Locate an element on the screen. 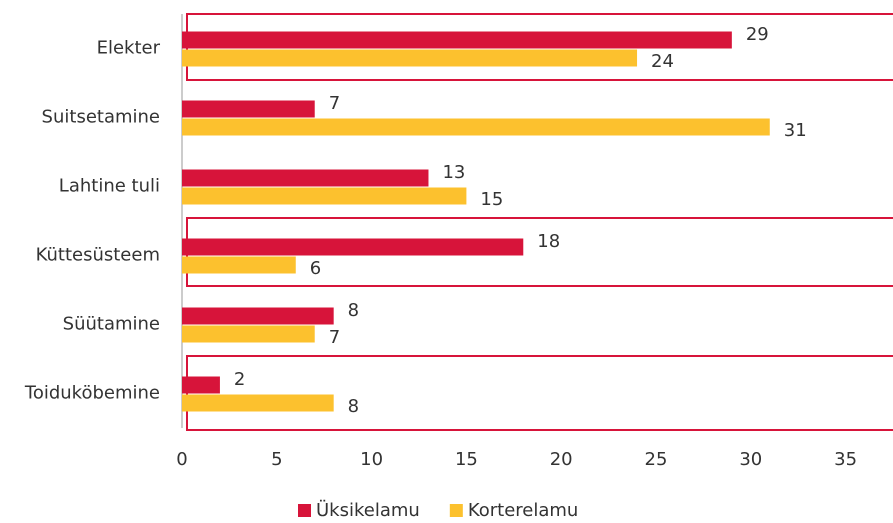 The image size is (893, 523). x-tick-label: 10 is located at coordinates (371, 459).